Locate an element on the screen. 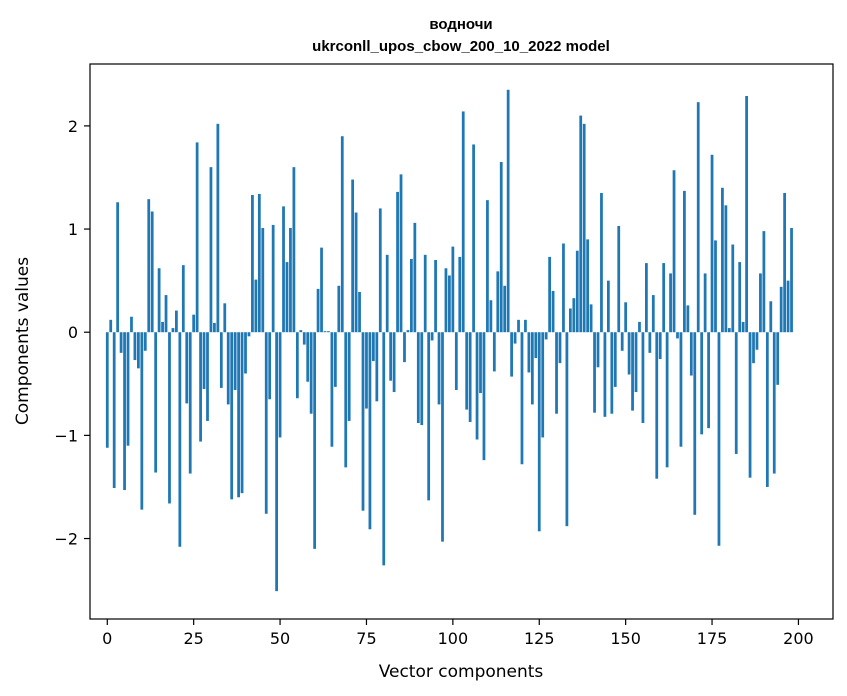  y-tick-label: 1 is located at coordinates (73, 229).